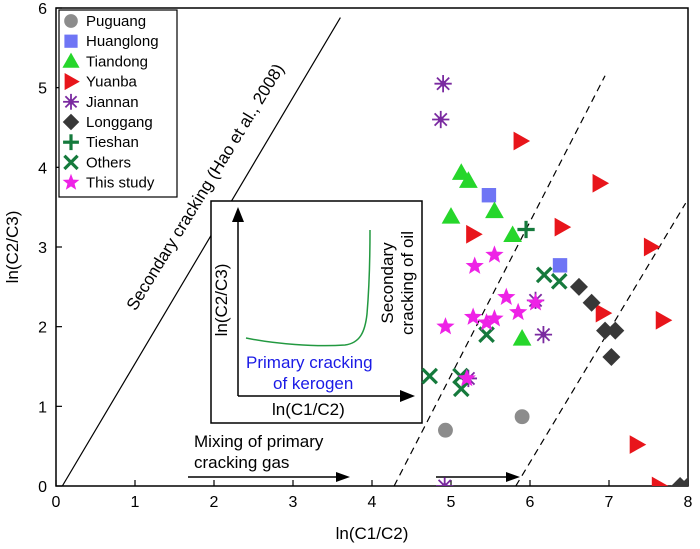 Image resolution: width=700 pixels, height=549 pixels. What do you see at coordinates (343, 477) in the screenshot?
I see `mixing-arrow-left-head` at bounding box center [343, 477].